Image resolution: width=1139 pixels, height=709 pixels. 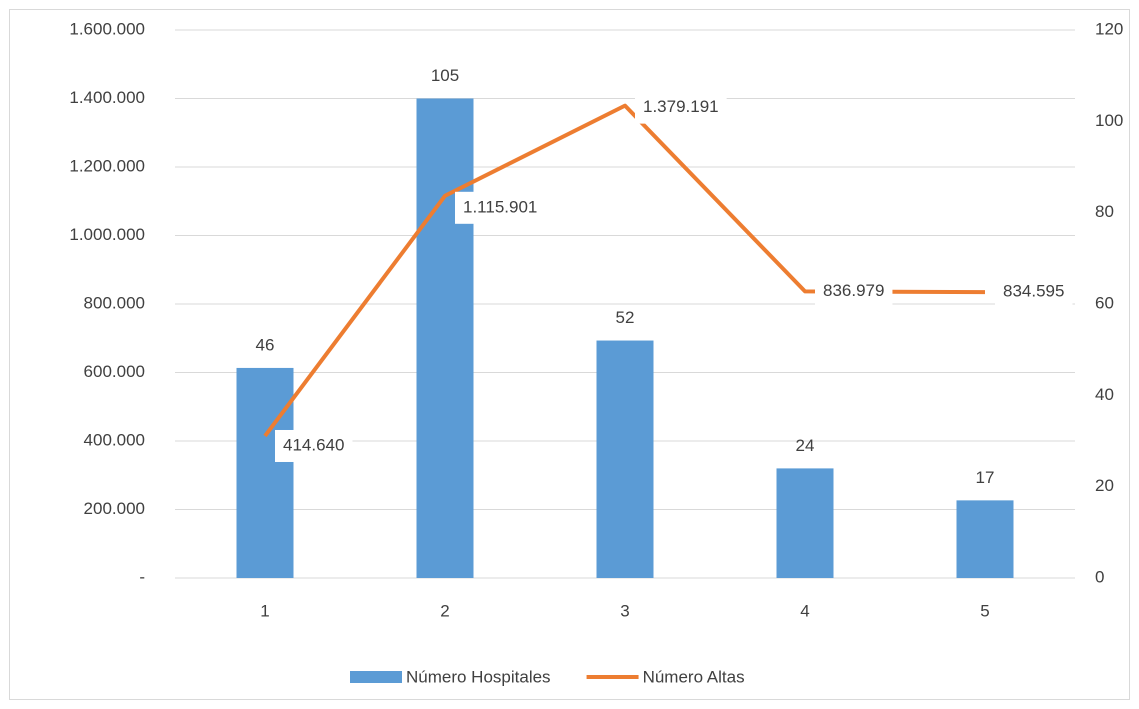 What do you see at coordinates (107, 234) in the screenshot?
I see `y-tick-label: 1.000.000` at bounding box center [107, 234].